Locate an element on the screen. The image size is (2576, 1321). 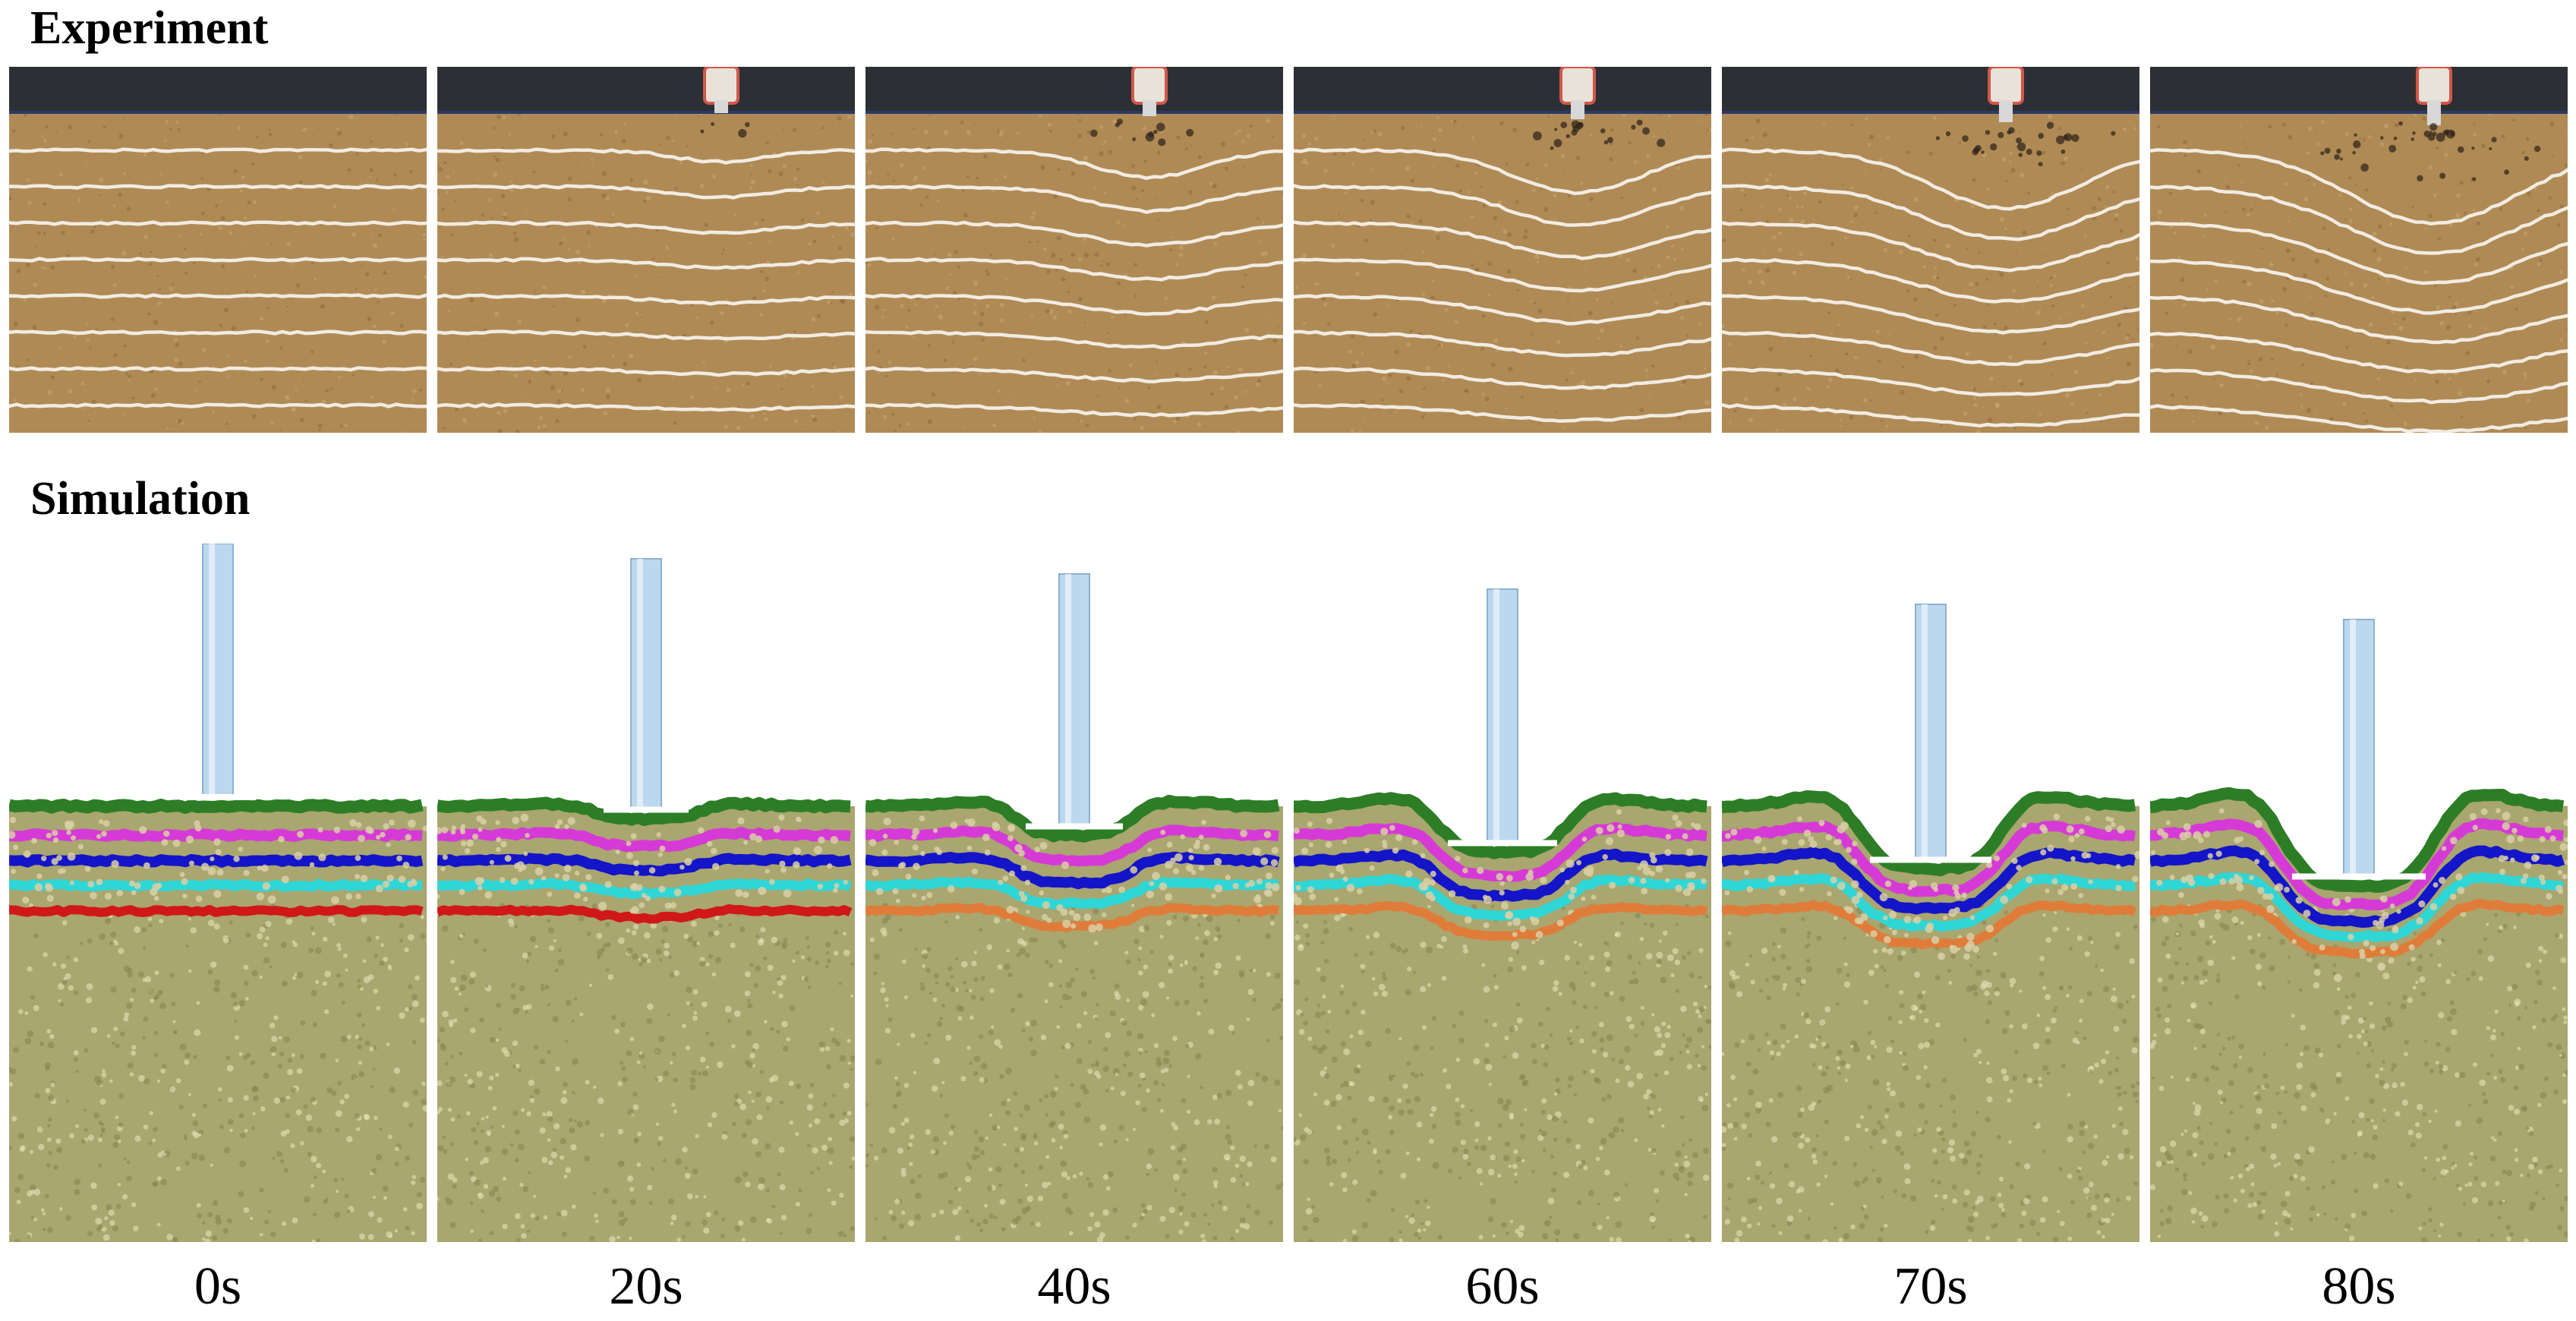
simulation-render-20s is located at coordinates (646, 893).